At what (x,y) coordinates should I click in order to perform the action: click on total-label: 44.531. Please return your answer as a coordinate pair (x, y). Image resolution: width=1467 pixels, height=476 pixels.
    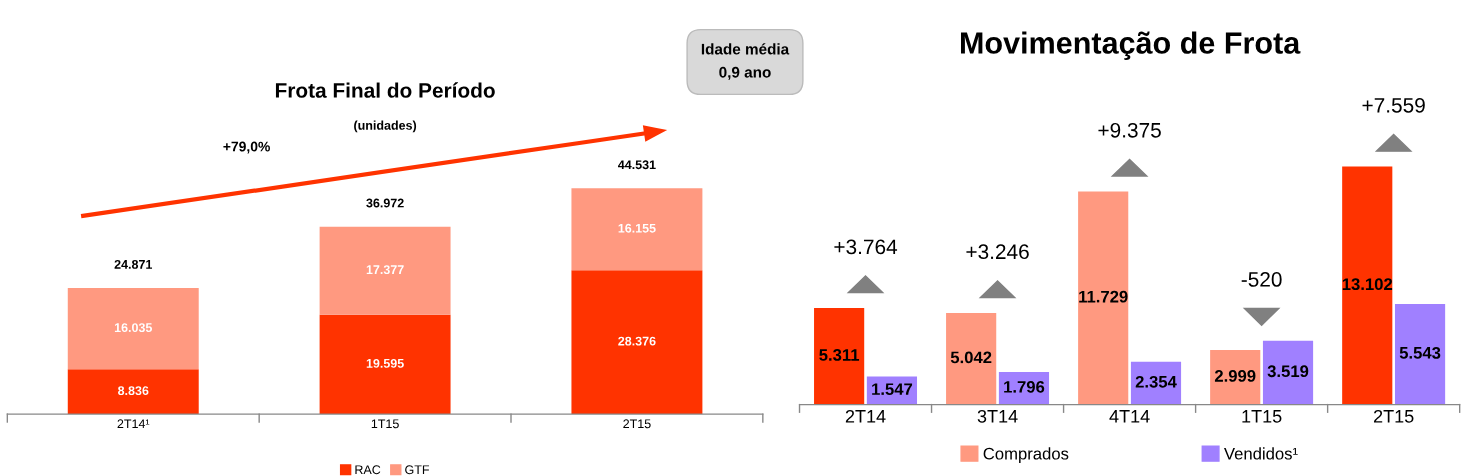
    Looking at the image, I should click on (637, 165).